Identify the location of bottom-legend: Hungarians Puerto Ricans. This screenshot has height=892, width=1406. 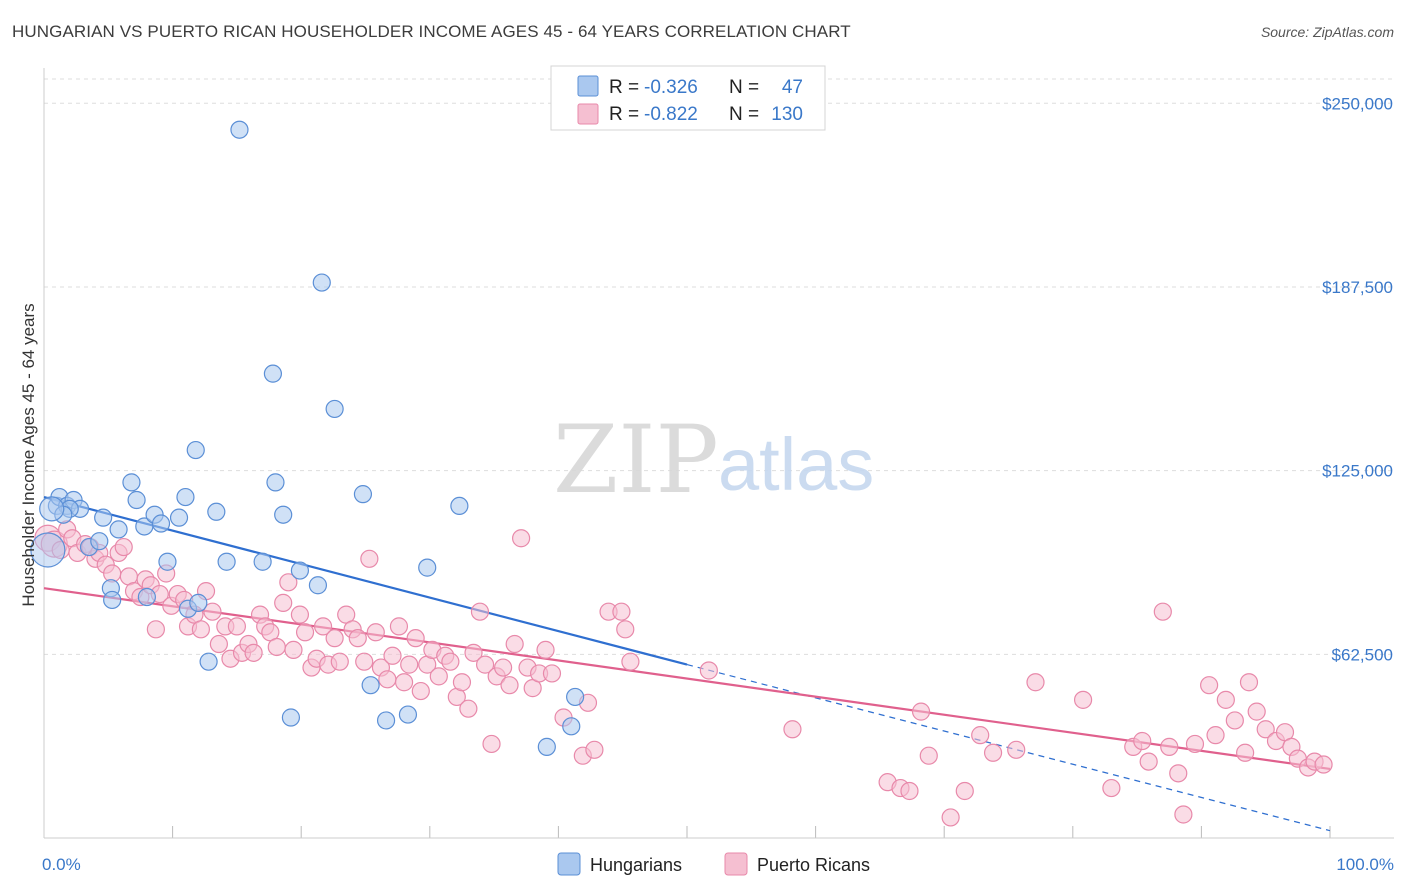
(713, 864).